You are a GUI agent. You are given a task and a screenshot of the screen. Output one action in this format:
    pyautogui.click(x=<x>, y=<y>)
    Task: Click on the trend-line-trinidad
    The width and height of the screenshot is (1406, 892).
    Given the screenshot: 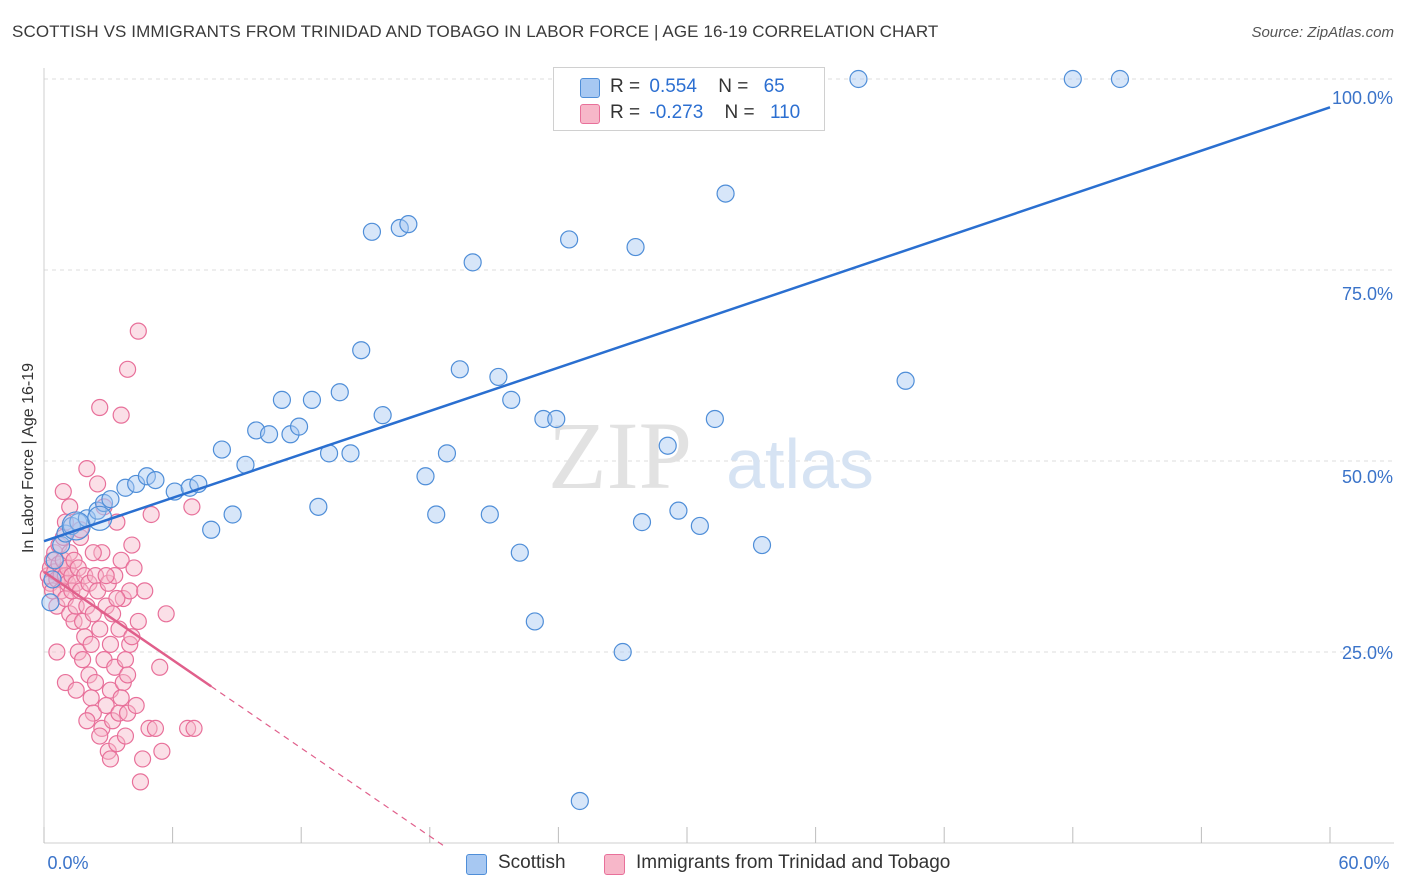 What is the action you would take?
    pyautogui.click(x=127, y=629)
    